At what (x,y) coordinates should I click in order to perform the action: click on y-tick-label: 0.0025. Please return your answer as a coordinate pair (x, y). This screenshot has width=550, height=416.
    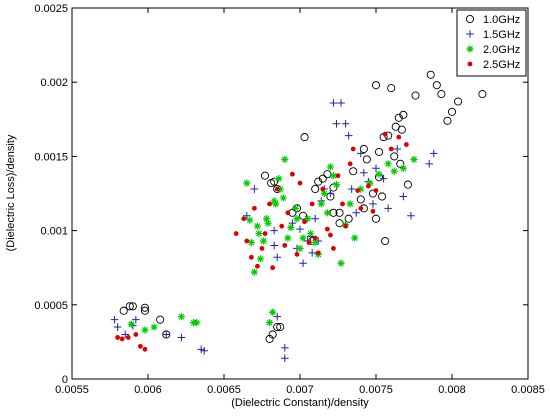
    Looking at the image, I should click on (51, 9).